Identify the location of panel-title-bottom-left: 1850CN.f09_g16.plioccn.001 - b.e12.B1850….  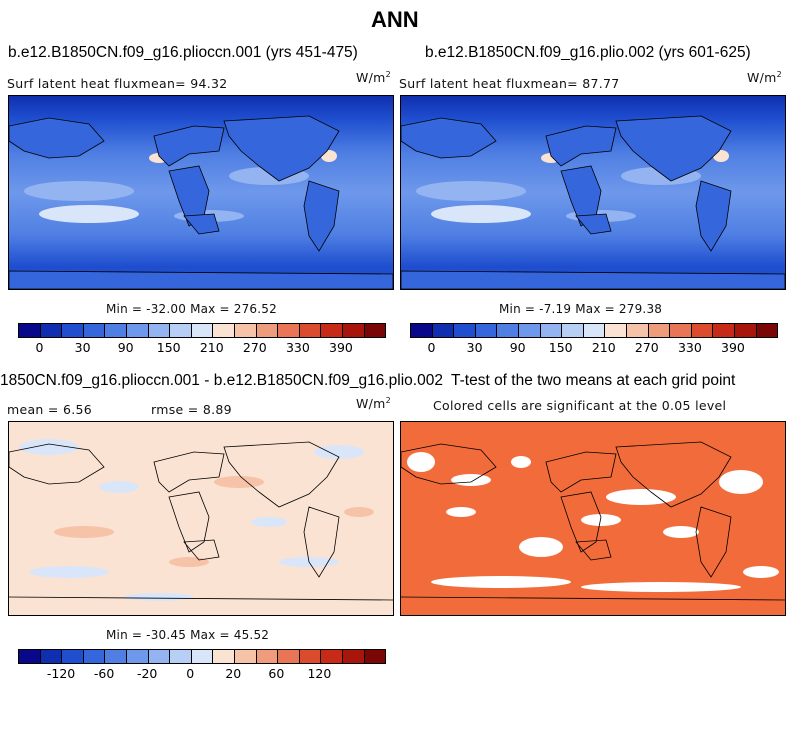
(221, 380).